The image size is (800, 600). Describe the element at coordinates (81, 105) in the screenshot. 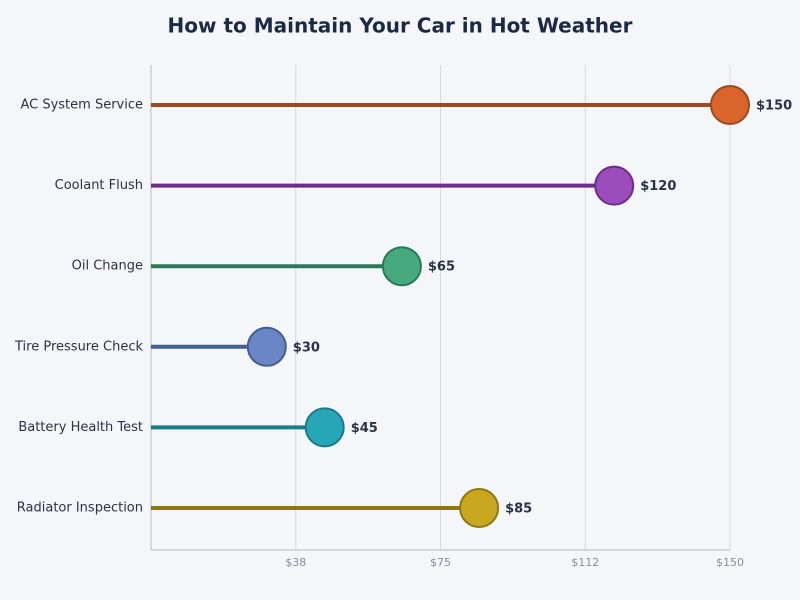

I see `y-tick-label: AC System Service` at that location.